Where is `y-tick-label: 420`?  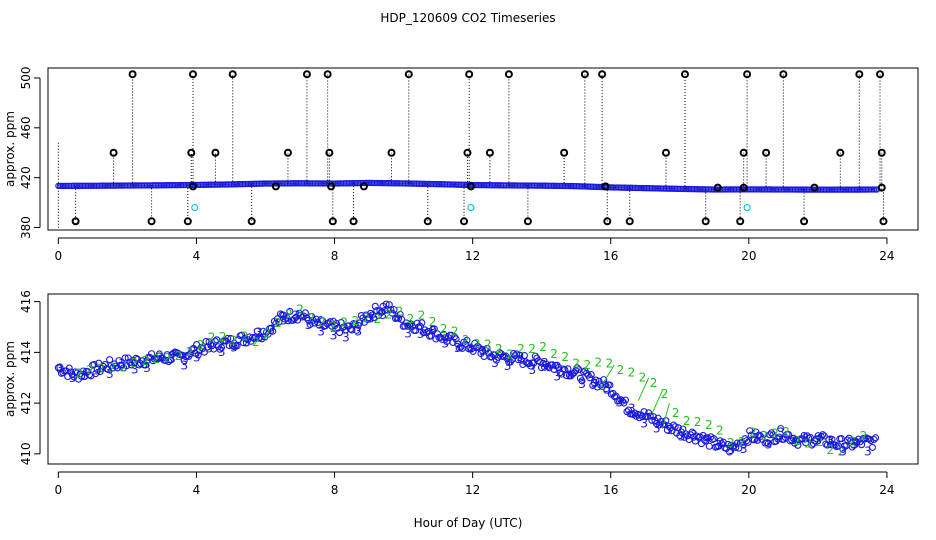 y-tick-label: 420 is located at coordinates (26, 177).